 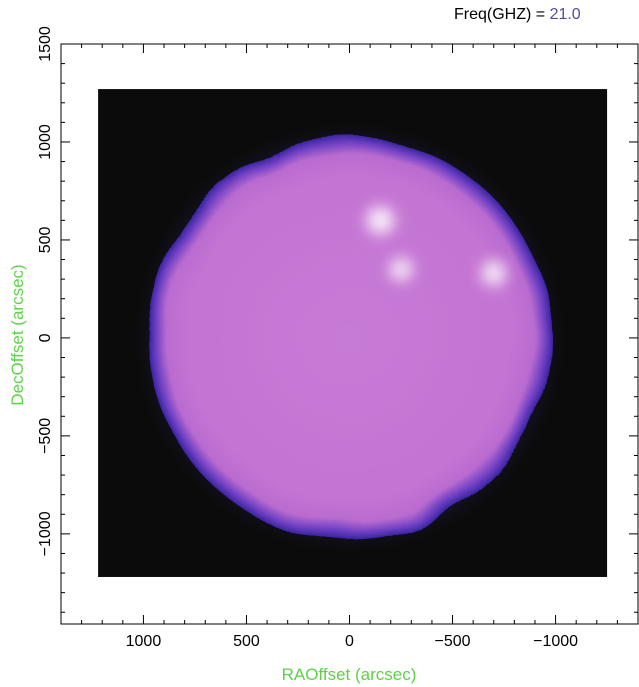 I want to click on x-tick-label: −1000, so click(x=555, y=641).